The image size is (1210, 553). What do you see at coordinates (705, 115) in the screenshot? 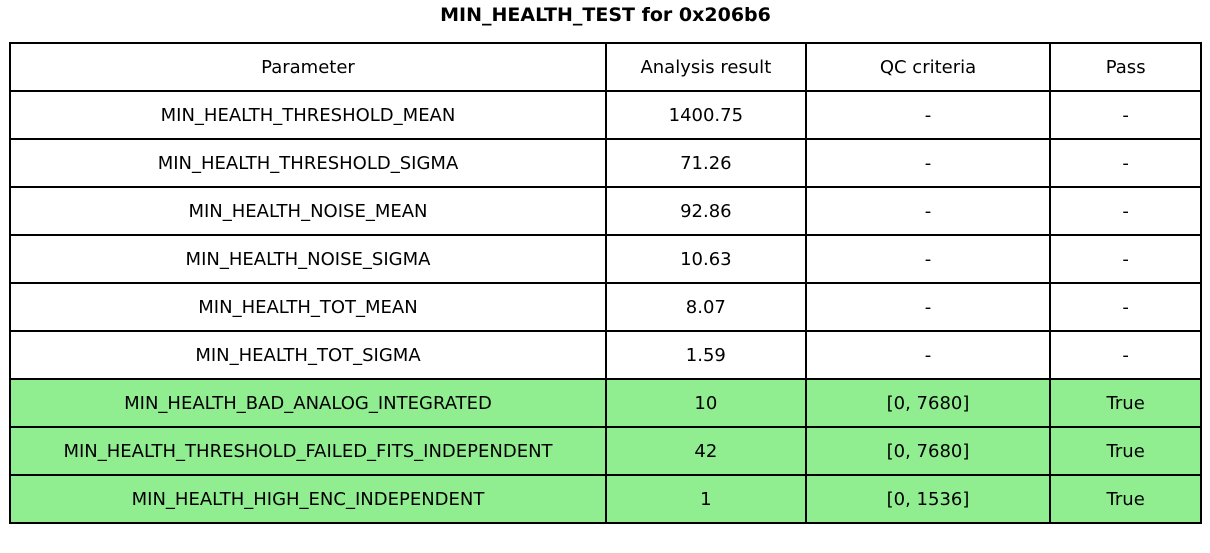
I see `cell-analysis-result: 1400.75` at bounding box center [705, 115].